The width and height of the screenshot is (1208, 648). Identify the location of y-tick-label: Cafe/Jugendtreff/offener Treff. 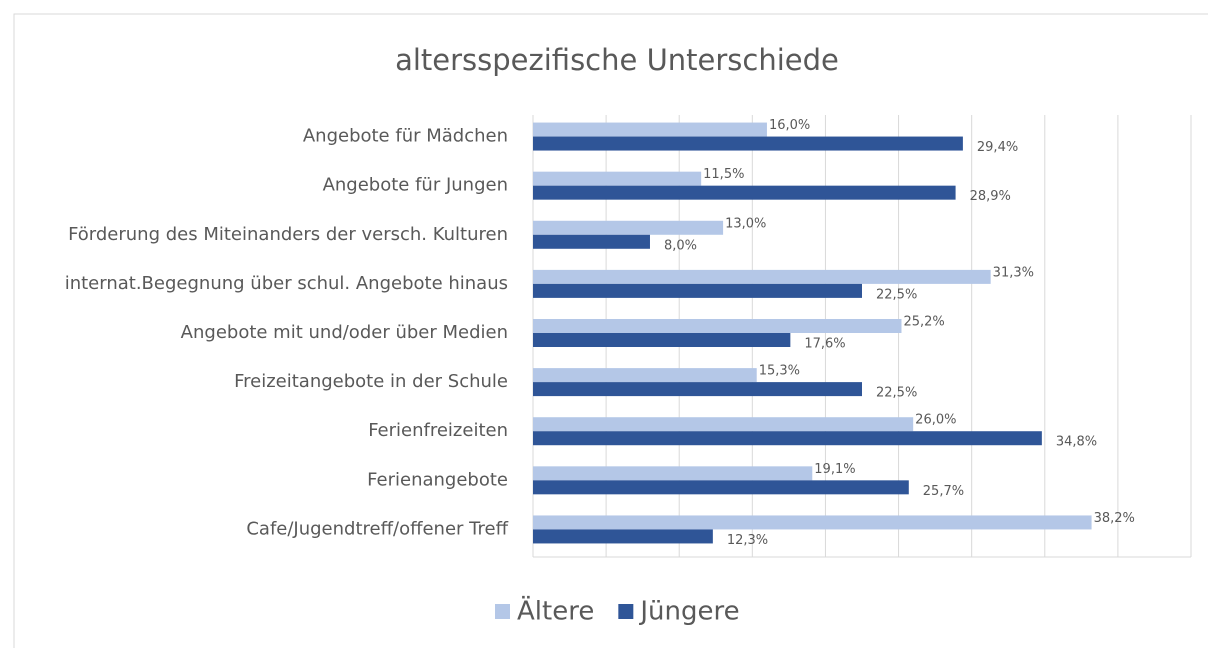
(377, 528).